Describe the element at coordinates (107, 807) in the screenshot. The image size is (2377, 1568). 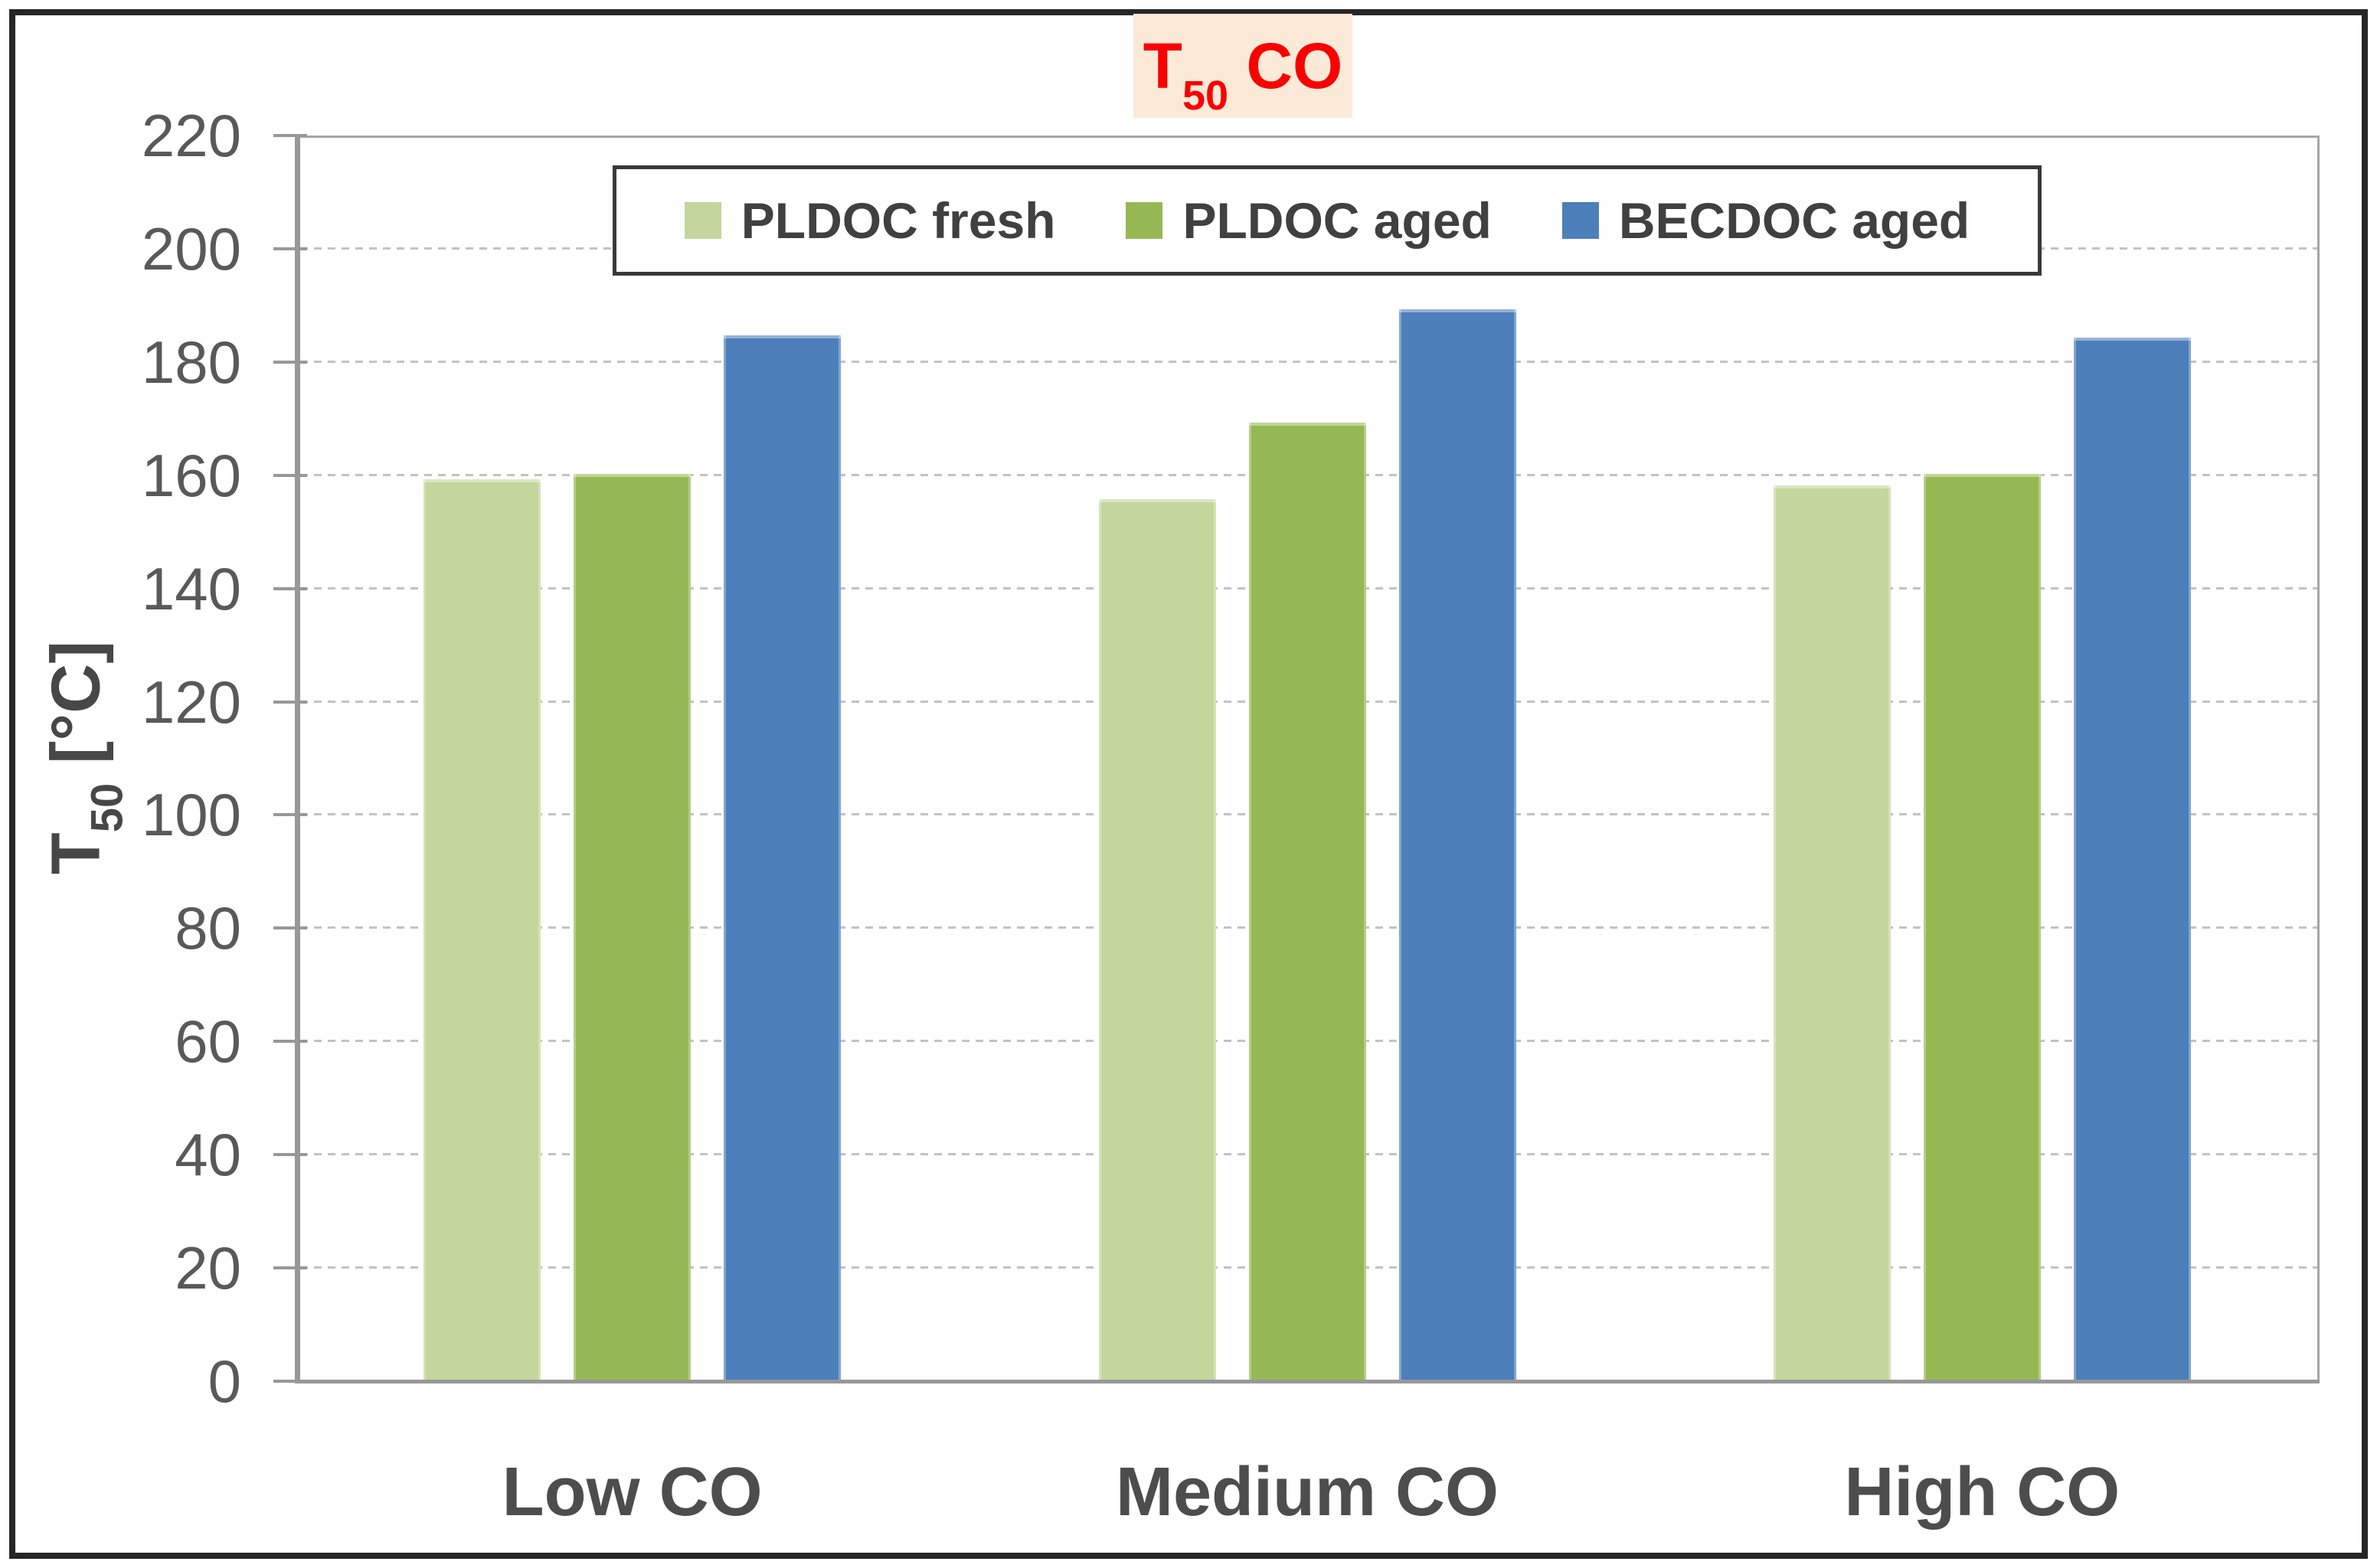
I see `y-axis-title-subscript: 50` at that location.